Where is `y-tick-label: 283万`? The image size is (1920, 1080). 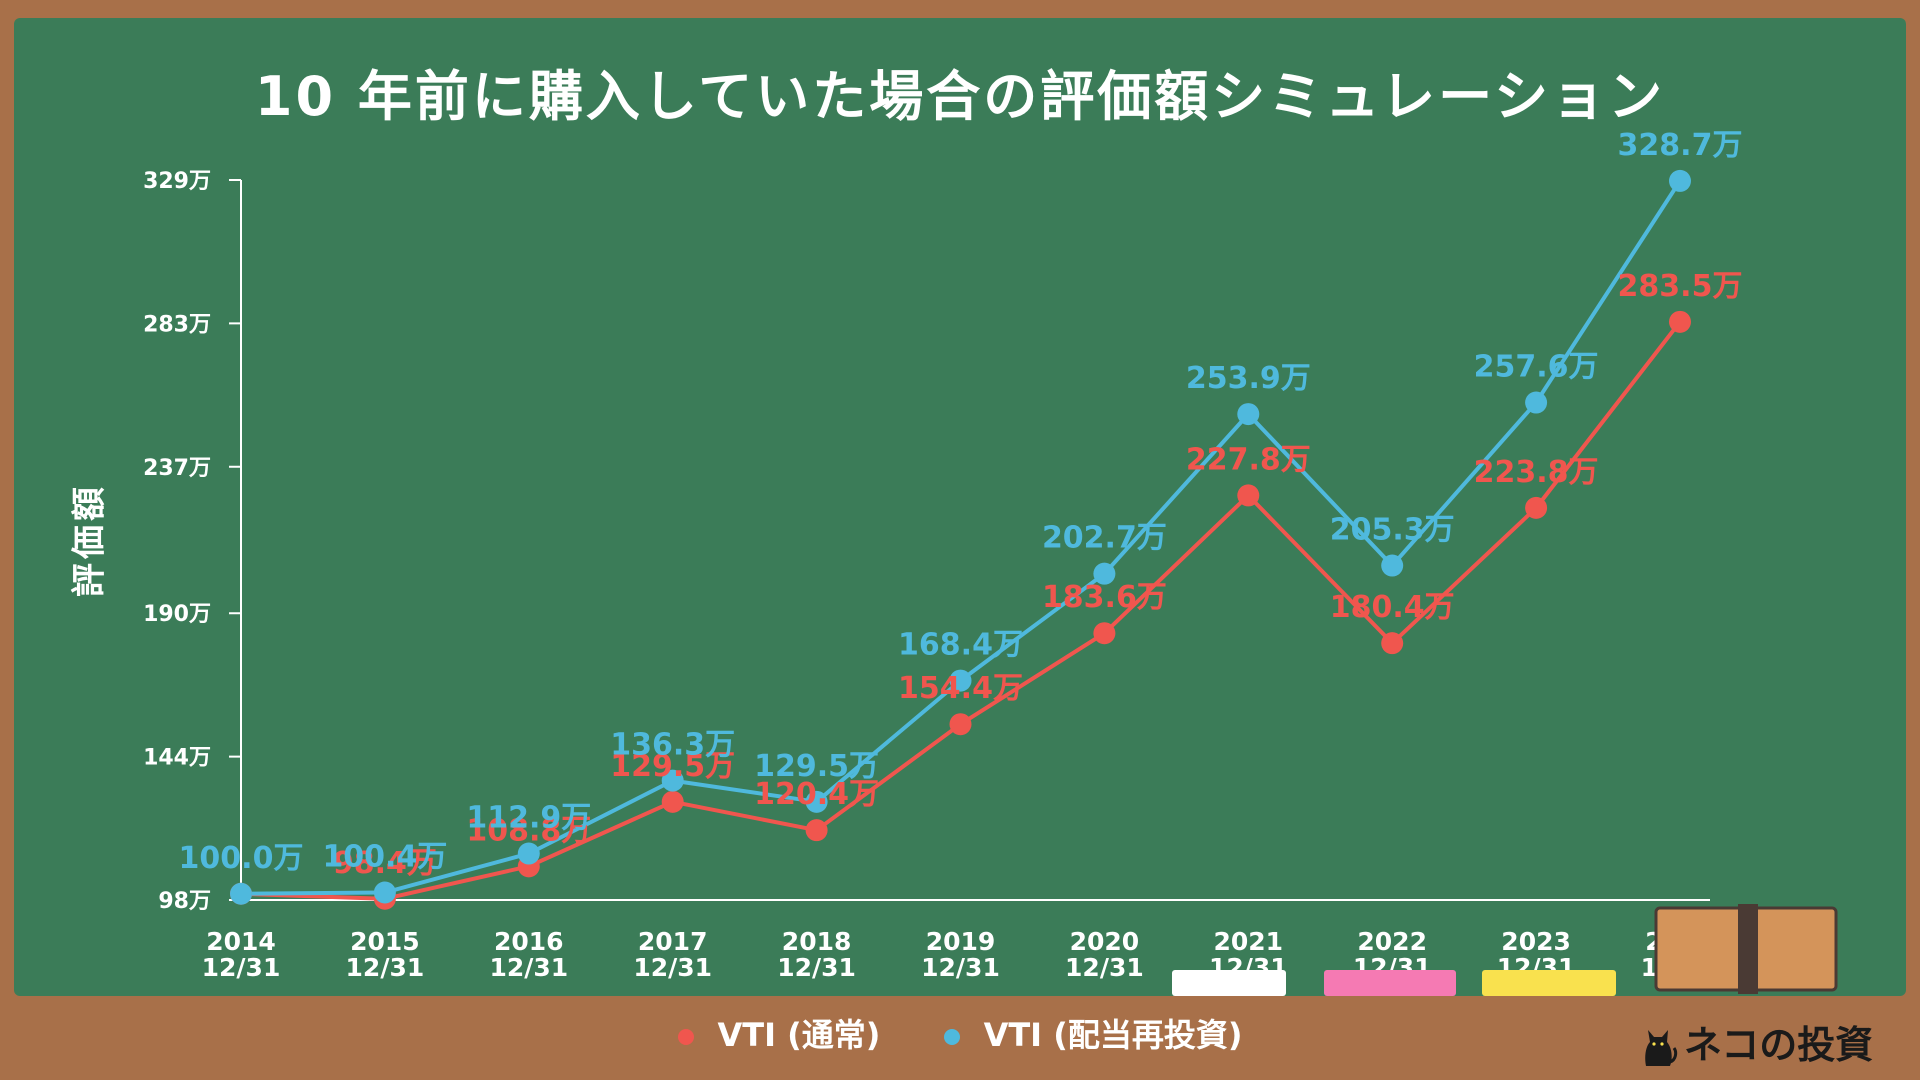 y-tick-label: 283万 is located at coordinates (177, 324).